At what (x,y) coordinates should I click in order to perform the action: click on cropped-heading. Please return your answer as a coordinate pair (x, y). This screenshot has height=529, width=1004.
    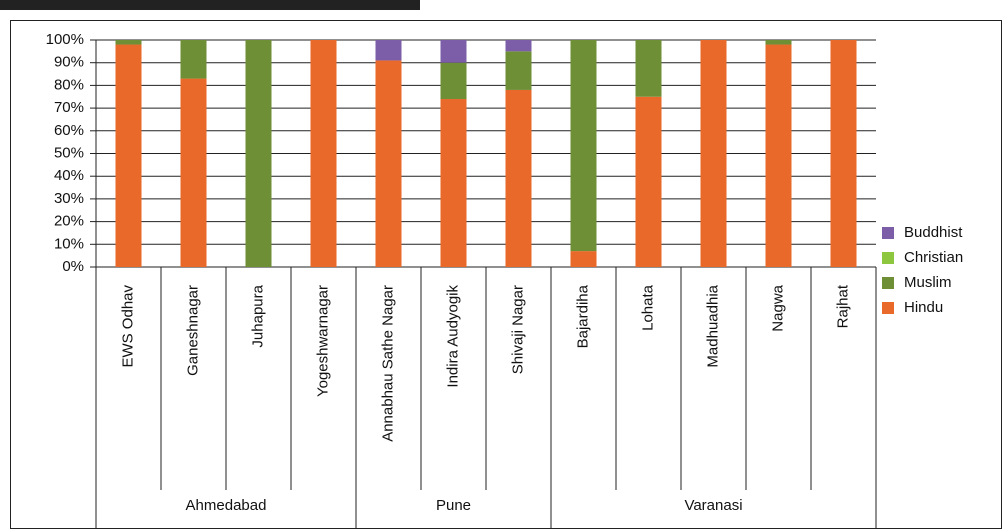
    Looking at the image, I should click on (210, 5).